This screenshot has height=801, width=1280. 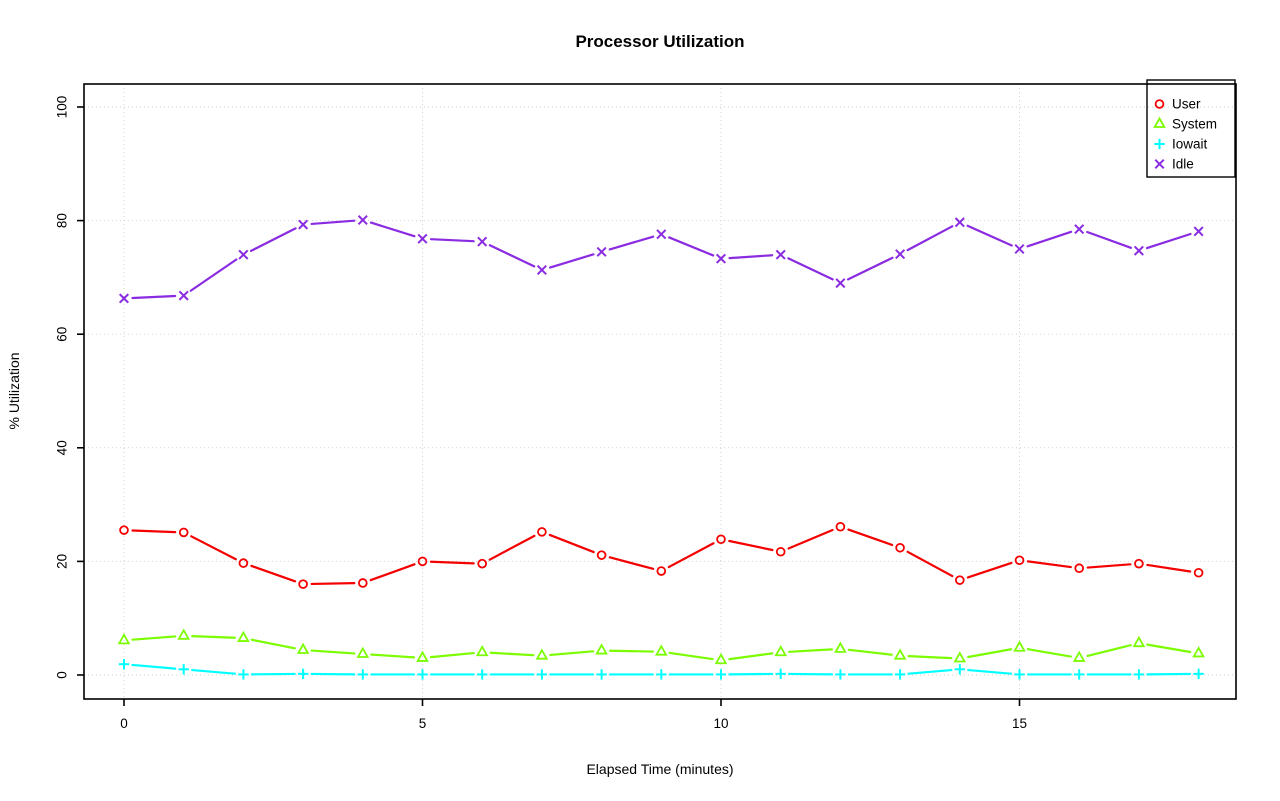 I want to click on x-tick-label: 0, so click(x=124, y=723).